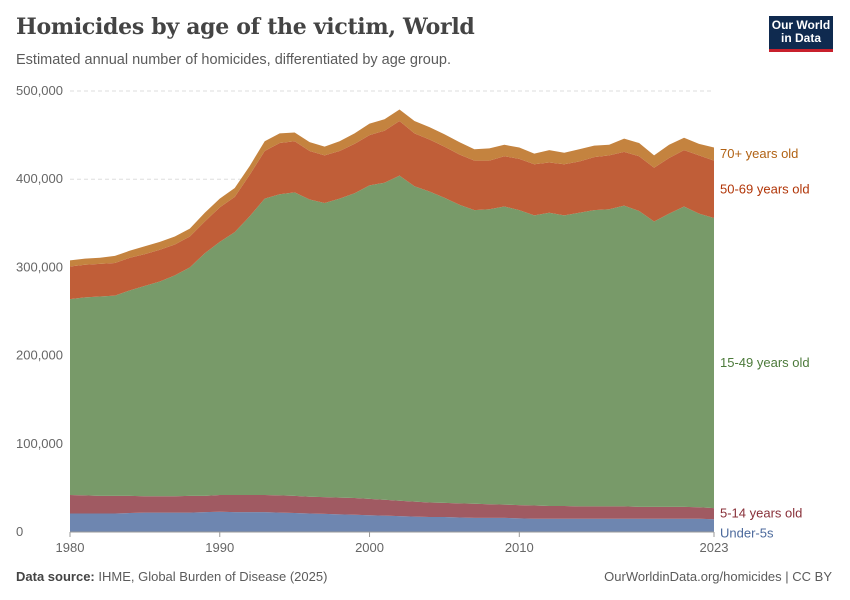 The height and width of the screenshot is (600, 850). I want to click on y-tick-label: 200,000, so click(39, 355).